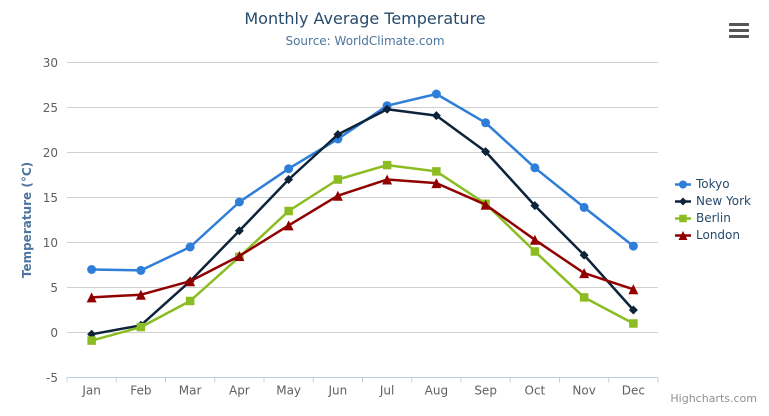 The width and height of the screenshot is (769, 416). I want to click on chart-title: Monthly Average Temperature, so click(365, 18).